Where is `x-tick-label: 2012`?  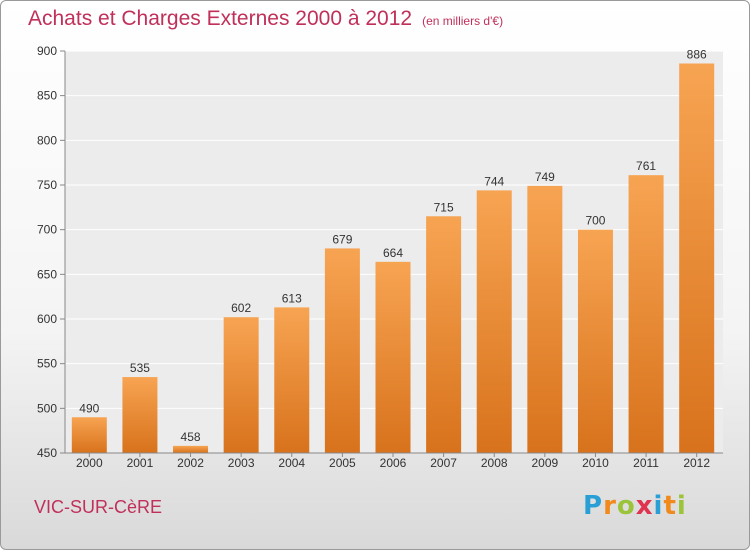 x-tick-label: 2012 is located at coordinates (696, 463).